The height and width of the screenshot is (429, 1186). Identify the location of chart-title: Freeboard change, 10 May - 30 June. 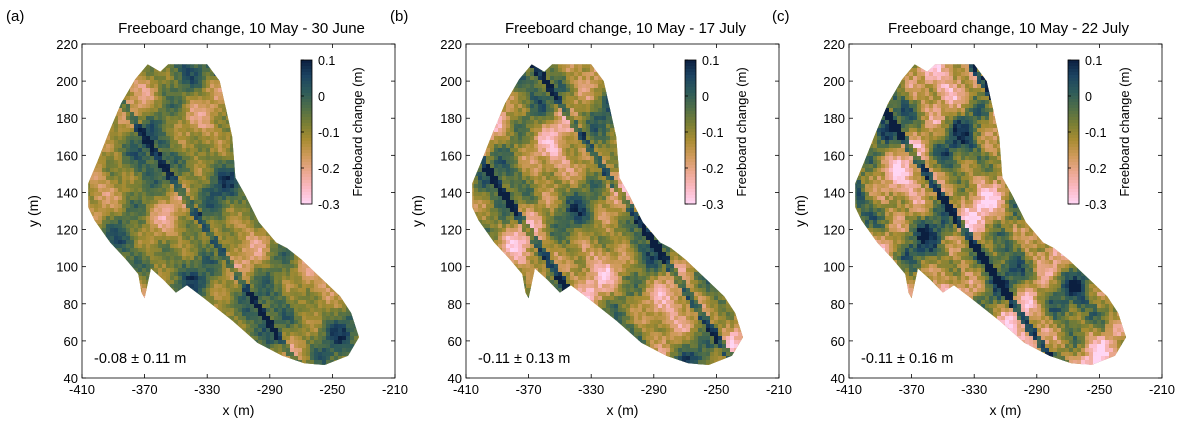
(241, 28).